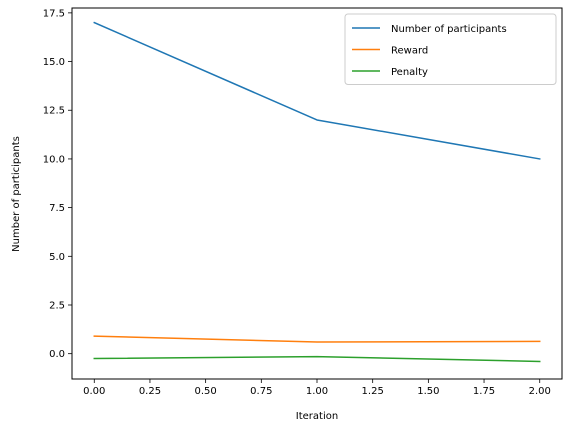 The image size is (576, 432). What do you see at coordinates (54, 111) in the screenshot?
I see `y-tick-label: 12.5` at bounding box center [54, 111].